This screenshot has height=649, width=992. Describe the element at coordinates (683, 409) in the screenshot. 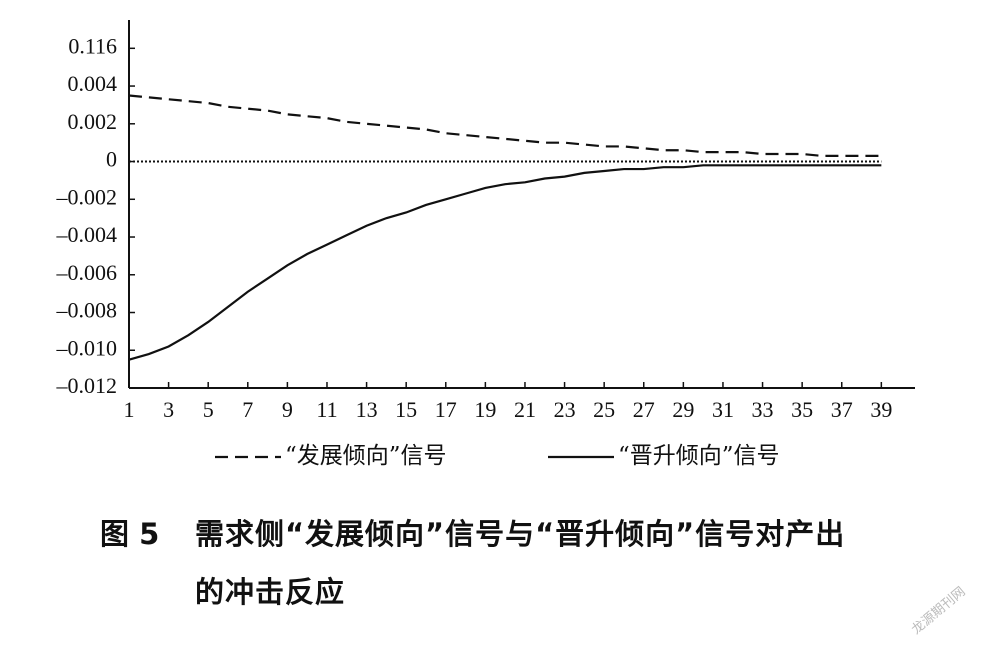

I see `x-tick-label: 29` at that location.